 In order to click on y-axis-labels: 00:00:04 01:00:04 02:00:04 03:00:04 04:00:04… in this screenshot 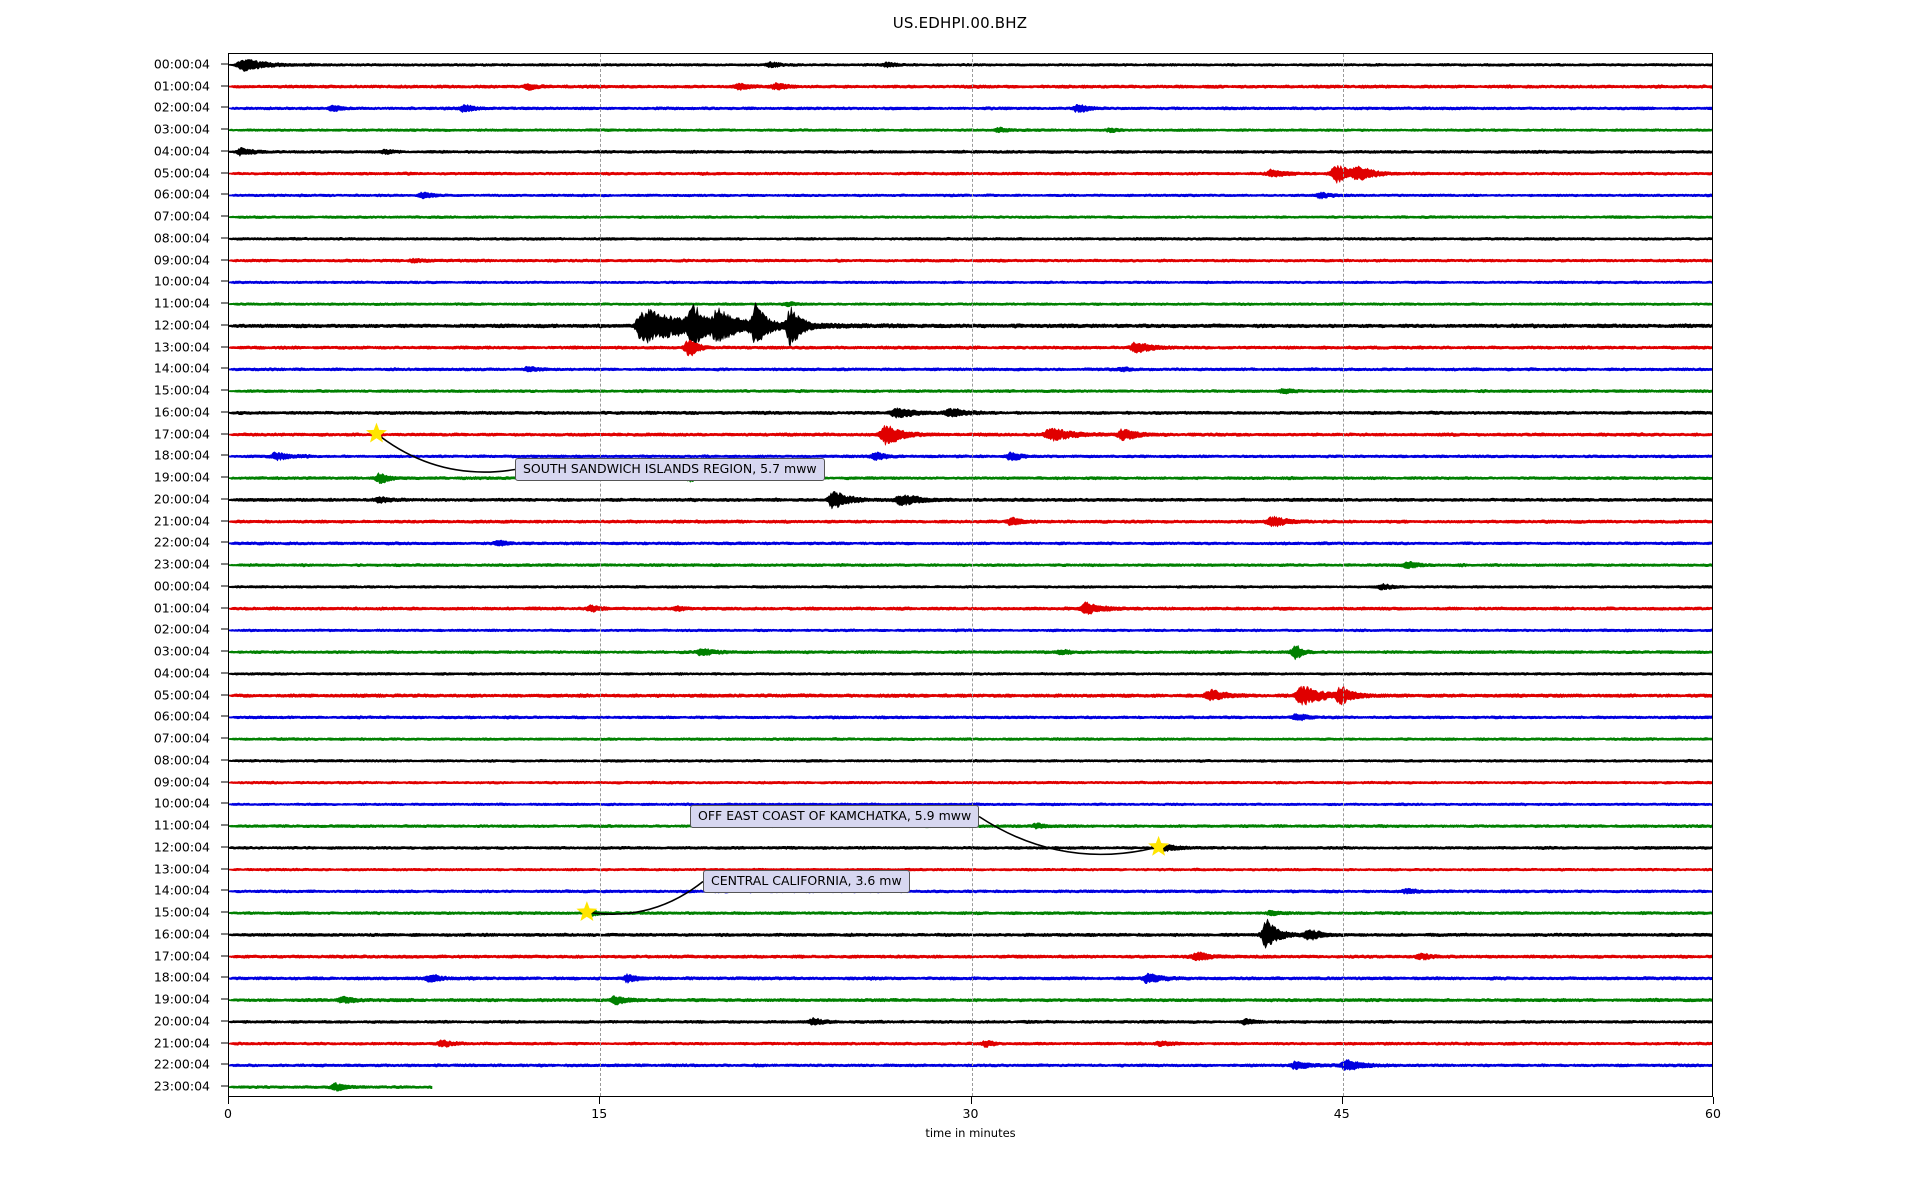, I will do `click(114, 575)`.